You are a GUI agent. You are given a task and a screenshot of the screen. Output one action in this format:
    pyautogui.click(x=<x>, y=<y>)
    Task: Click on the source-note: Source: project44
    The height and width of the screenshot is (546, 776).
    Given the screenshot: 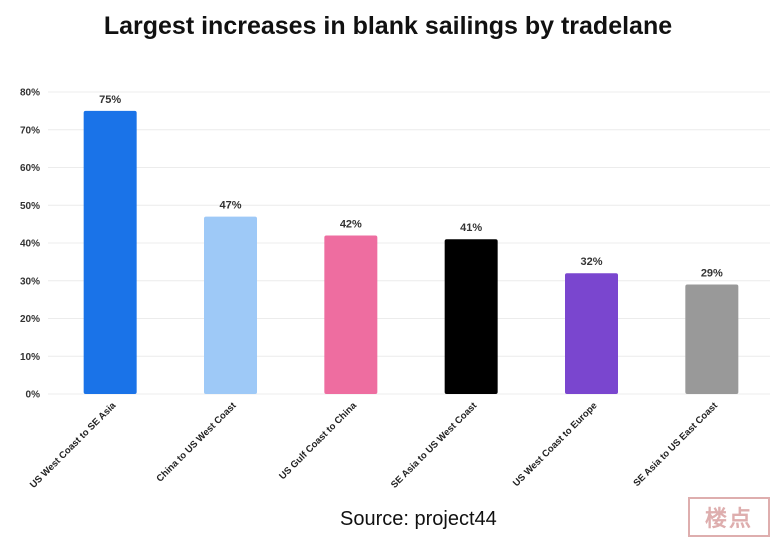 What is the action you would take?
    pyautogui.click(x=418, y=519)
    